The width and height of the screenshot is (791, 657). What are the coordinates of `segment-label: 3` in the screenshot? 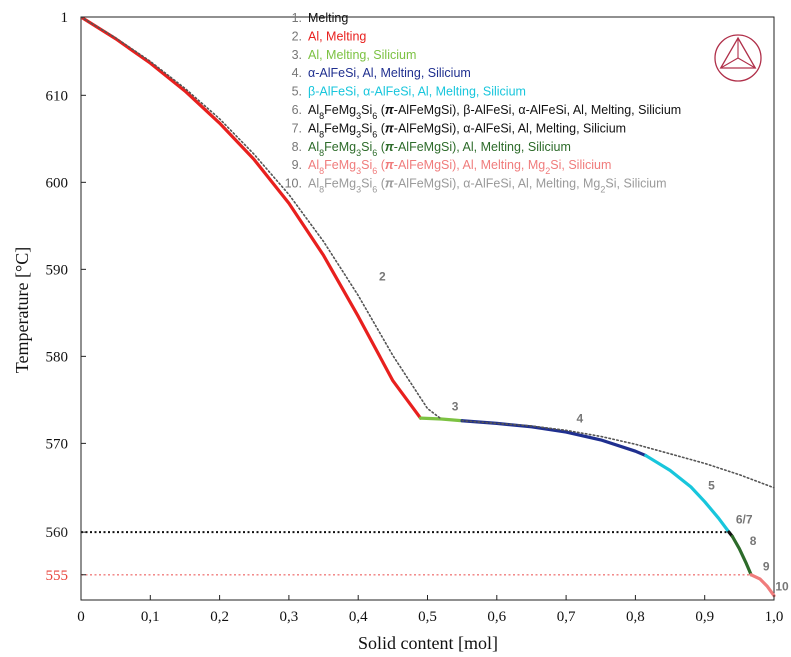 It's located at (455, 406).